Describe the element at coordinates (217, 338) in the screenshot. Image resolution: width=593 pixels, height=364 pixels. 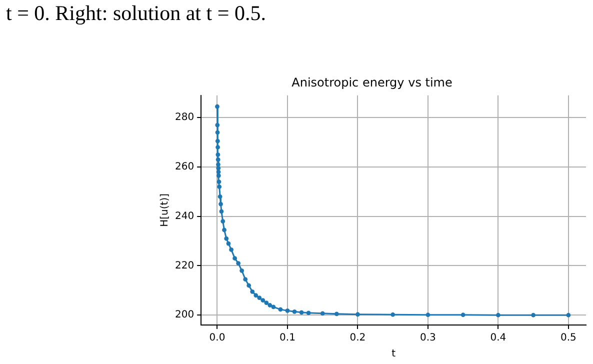
I see `x-tick-label: 0.0` at that location.